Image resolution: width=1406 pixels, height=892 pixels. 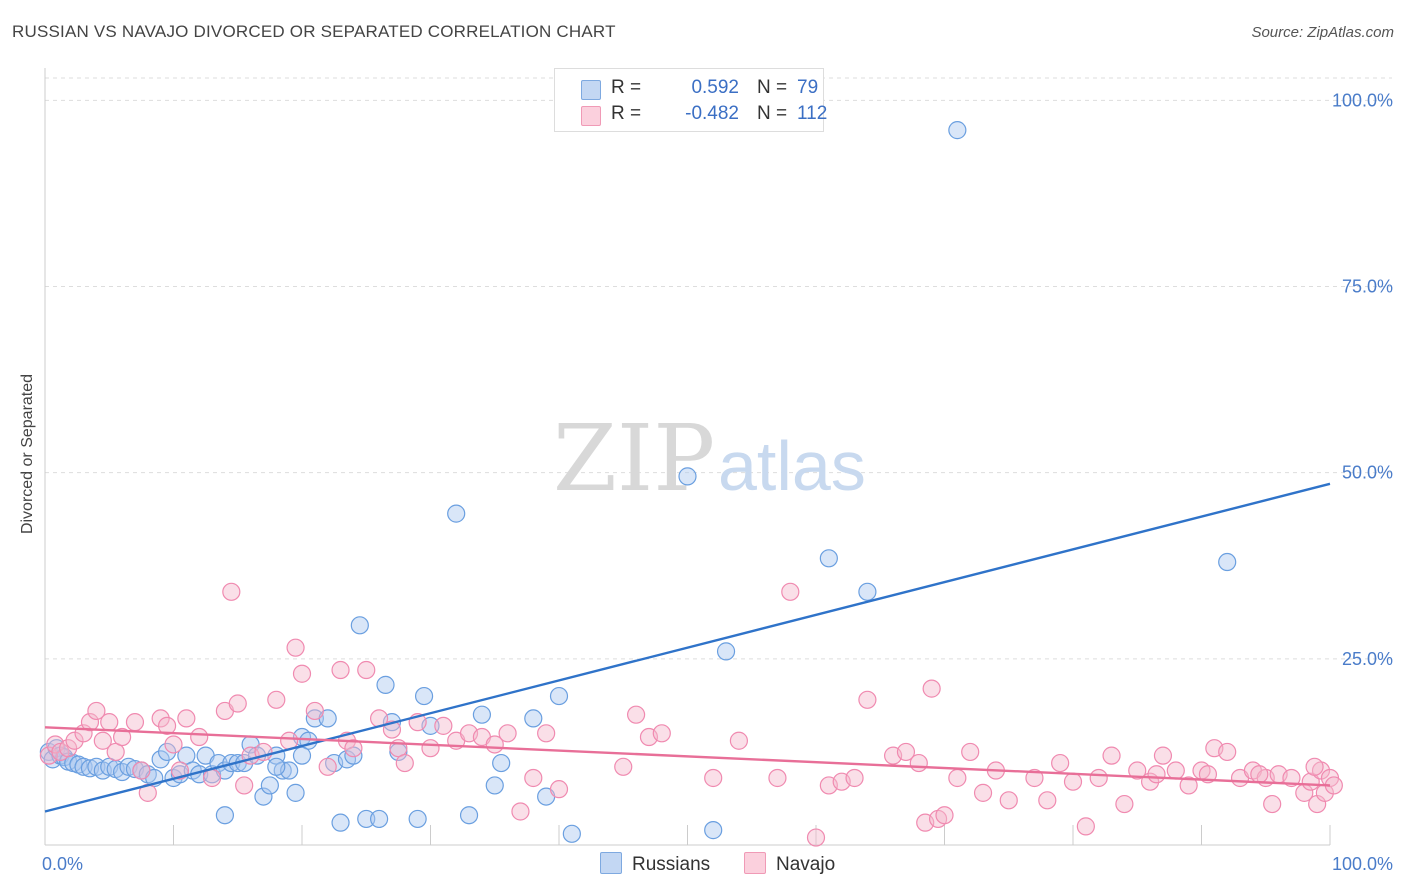 I want to click on bottom-legend-swatch-russians, so click(x=611, y=863).